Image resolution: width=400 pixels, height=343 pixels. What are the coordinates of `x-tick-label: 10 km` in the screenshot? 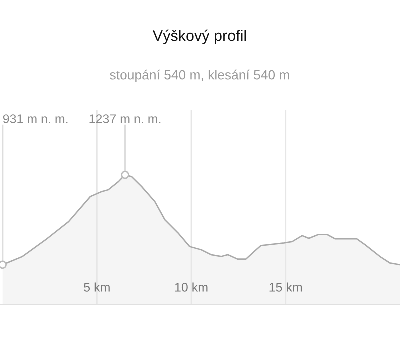 It's located at (191, 287).